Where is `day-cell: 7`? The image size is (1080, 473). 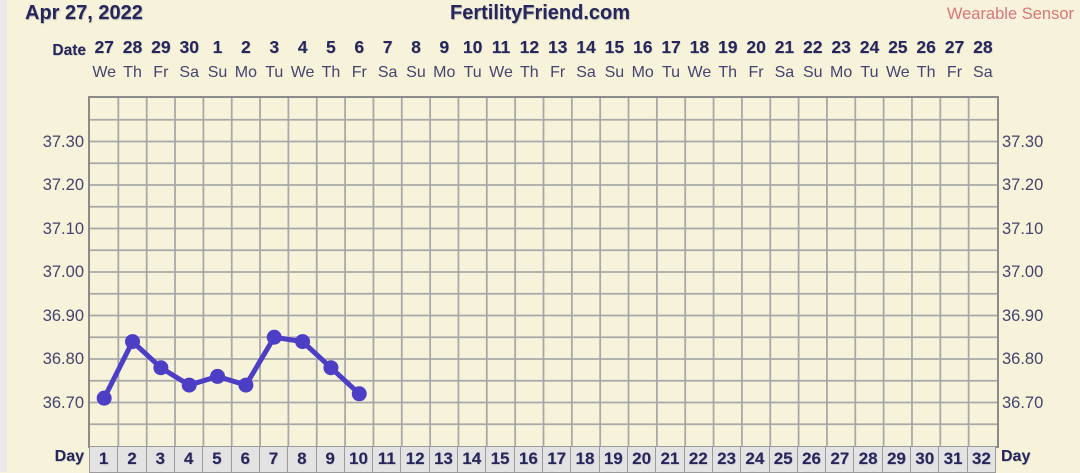 day-cell: 7 is located at coordinates (273, 459).